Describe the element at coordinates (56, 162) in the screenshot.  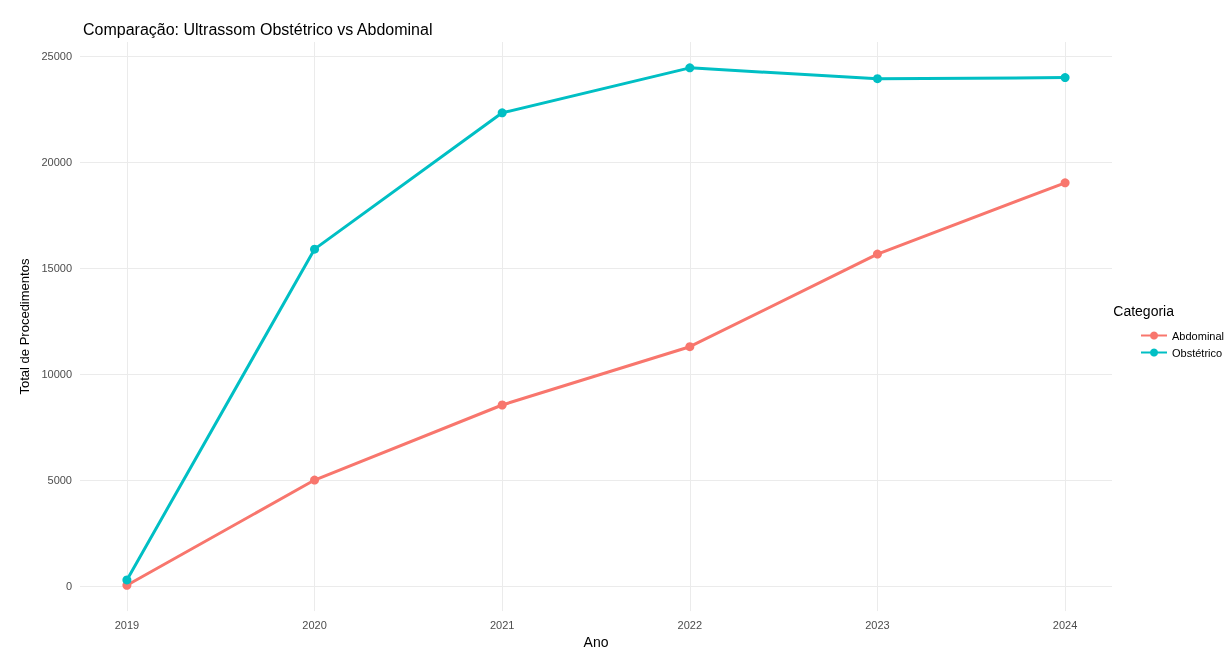
I see `y-tick-label: 20000` at that location.